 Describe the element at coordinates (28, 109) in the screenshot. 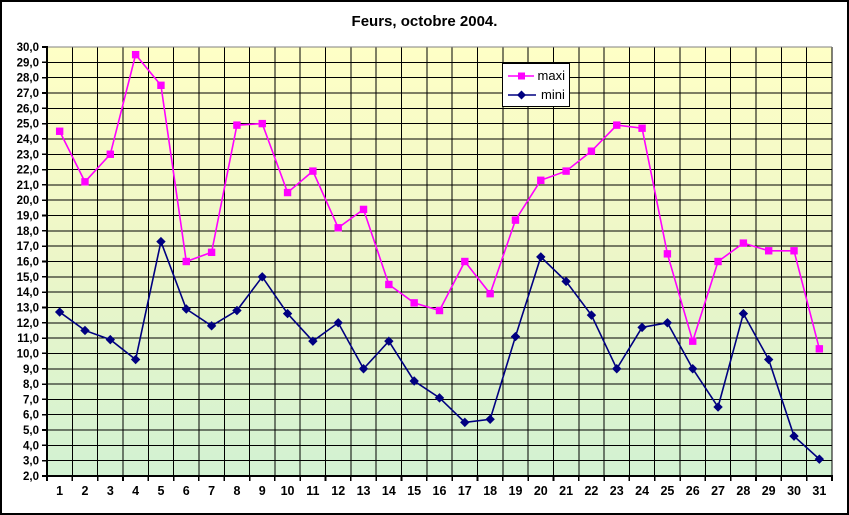

I see `y-tick-label: 26,0` at that location.